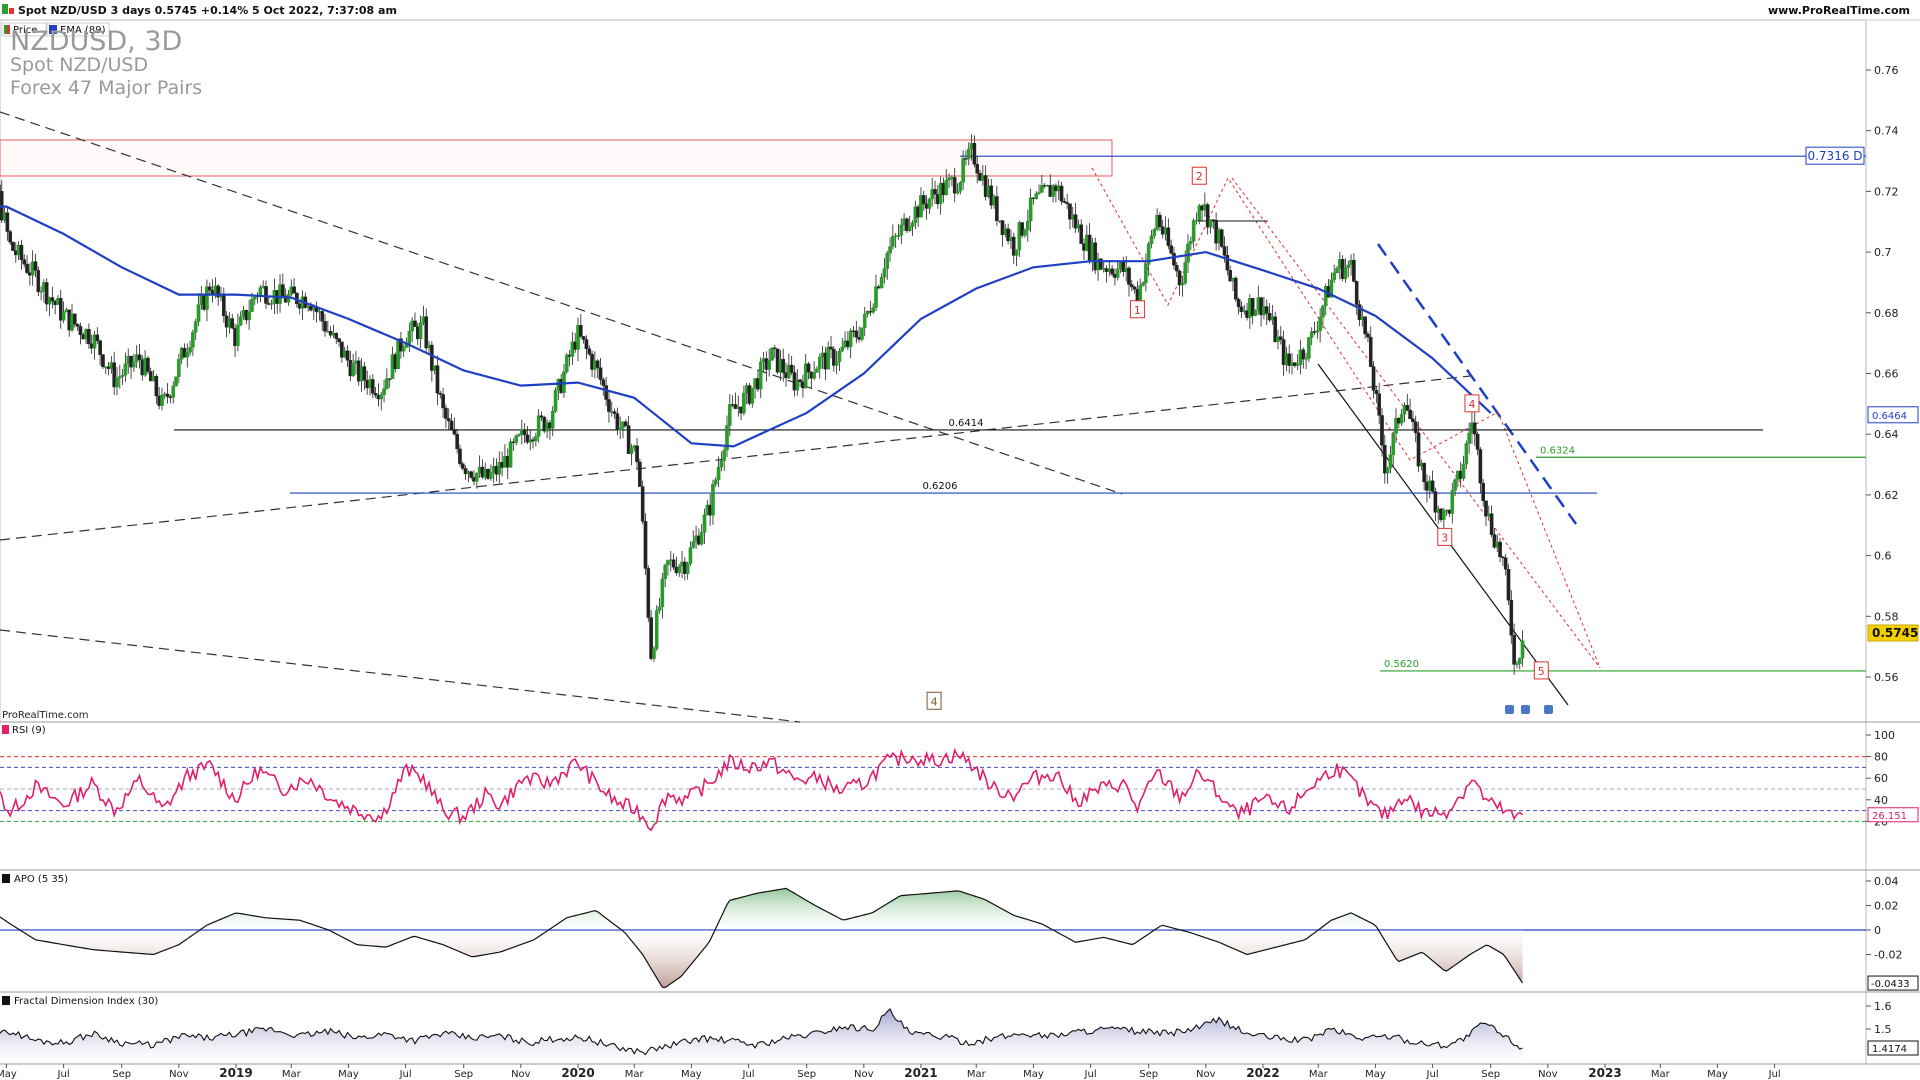 This screenshot has height=1080, width=1920. Describe the element at coordinates (1893, 415) in the screenshot. I see `axis-price-badge` at that location.